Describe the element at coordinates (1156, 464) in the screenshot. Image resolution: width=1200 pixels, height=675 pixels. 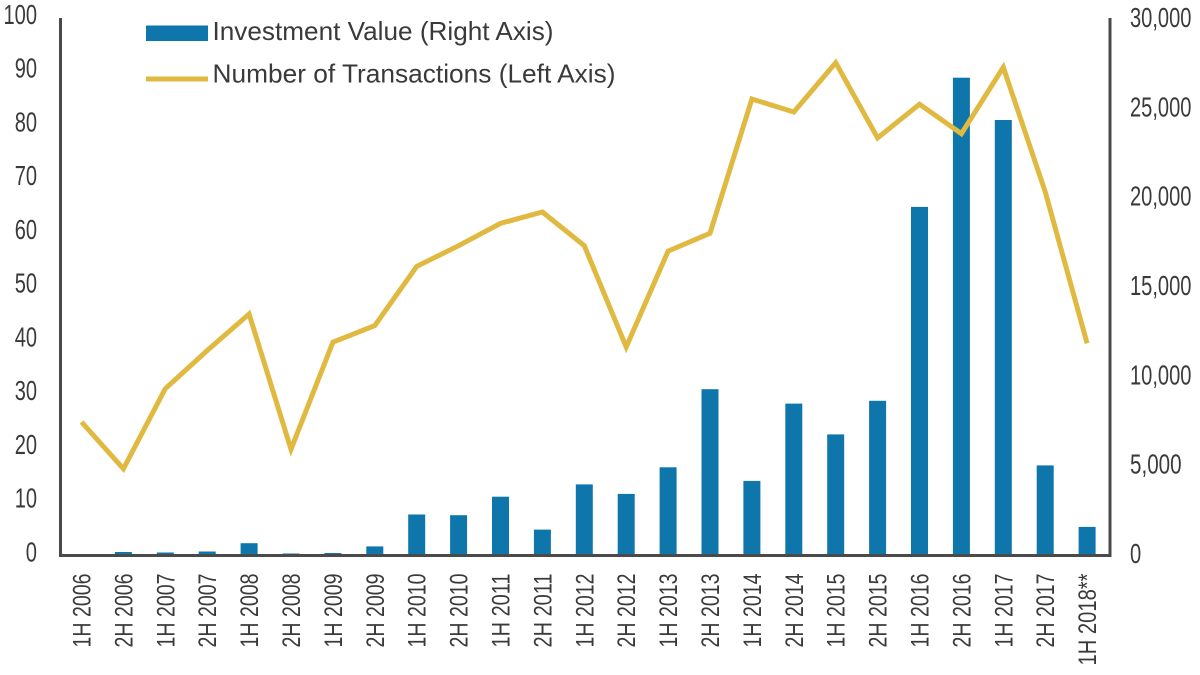
I see `svg-text: 5,000` at that location.